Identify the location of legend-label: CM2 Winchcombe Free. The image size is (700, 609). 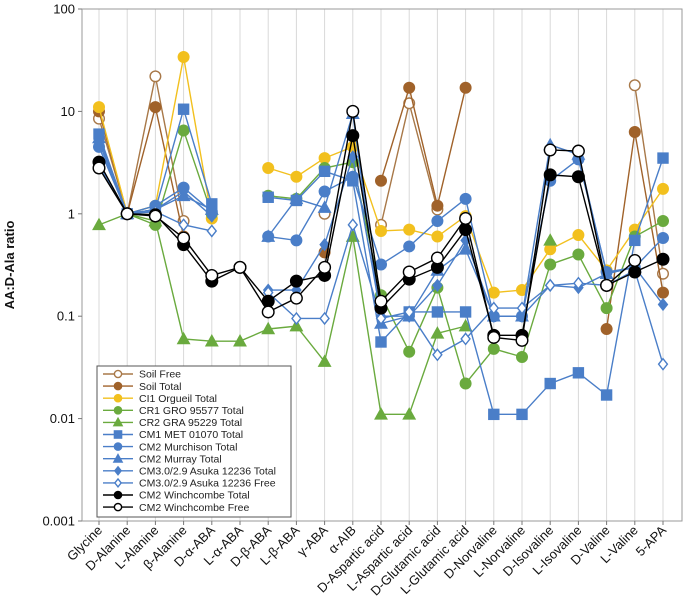
(194, 508).